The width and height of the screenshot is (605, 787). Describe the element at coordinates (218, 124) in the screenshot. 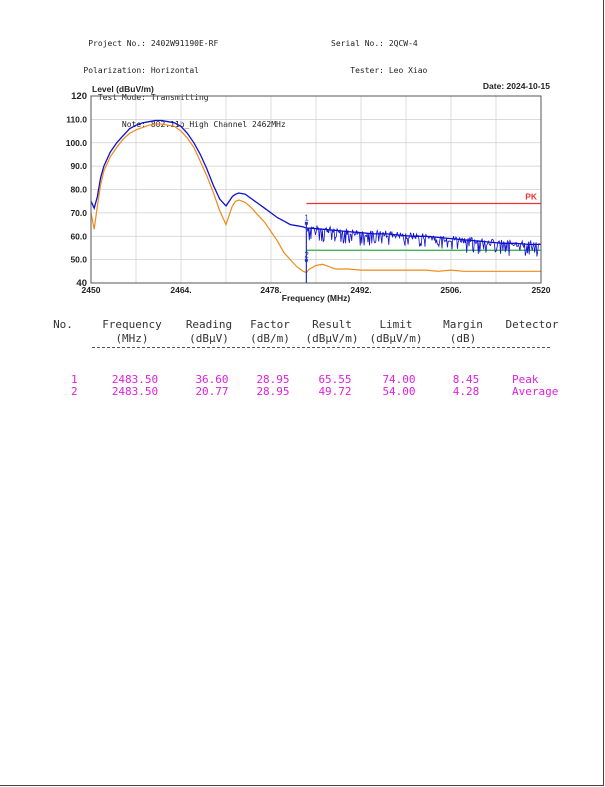

I see `header-value: 802.11b_High Channel 2462MHz` at that location.